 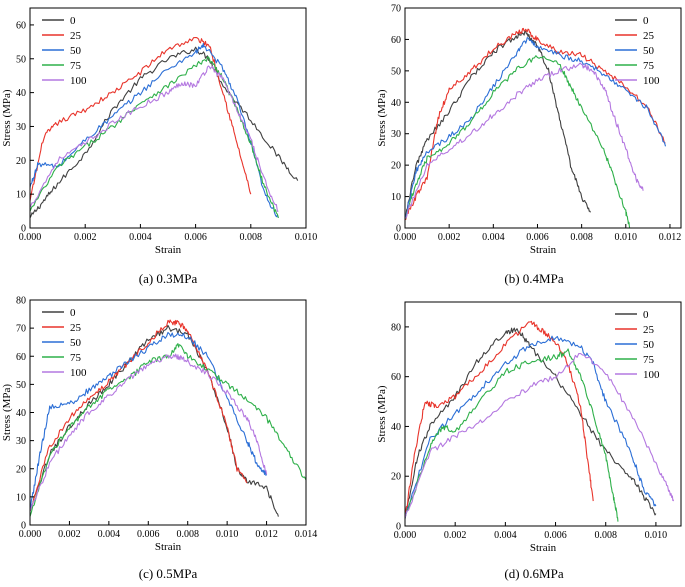 I want to click on x-tick-label: 0.014, so click(x=306, y=534).